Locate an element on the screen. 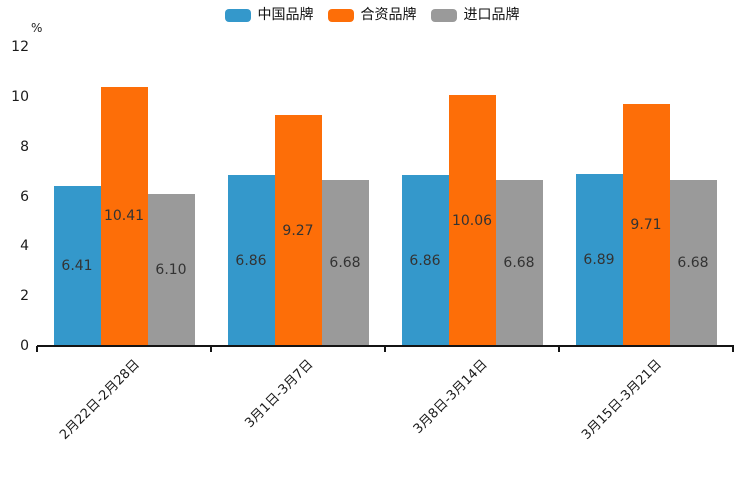  legend-label: 合资品牌 is located at coordinates (388, 15).